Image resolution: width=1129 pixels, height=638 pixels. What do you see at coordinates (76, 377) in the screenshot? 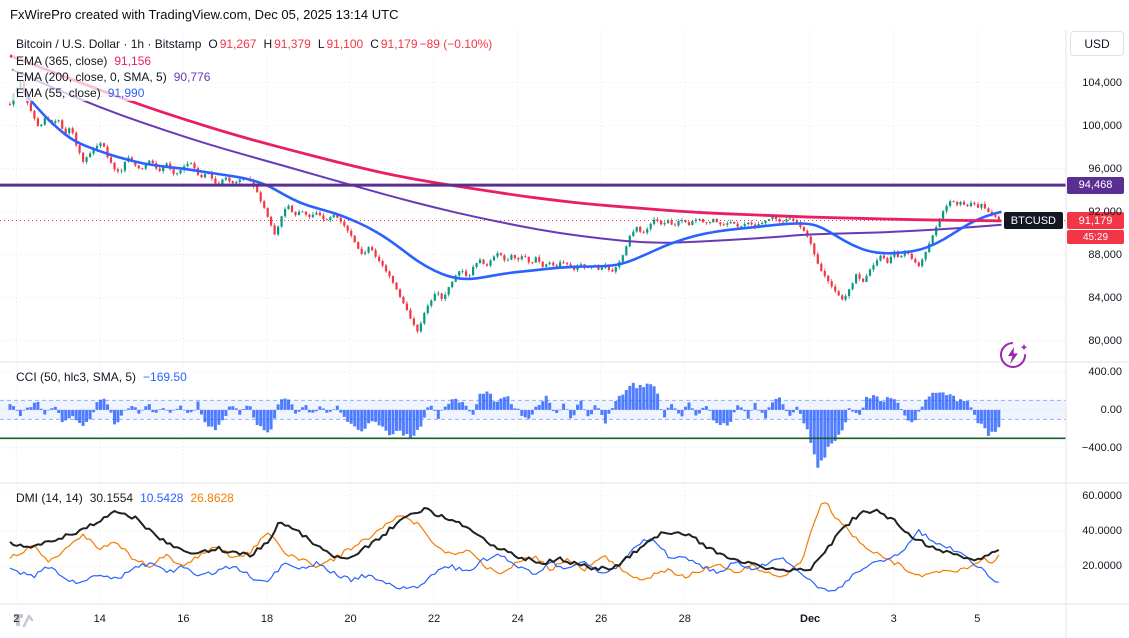
I see `cci-label: CCI (50, hlc3, SMA, 5)` at bounding box center [76, 377].